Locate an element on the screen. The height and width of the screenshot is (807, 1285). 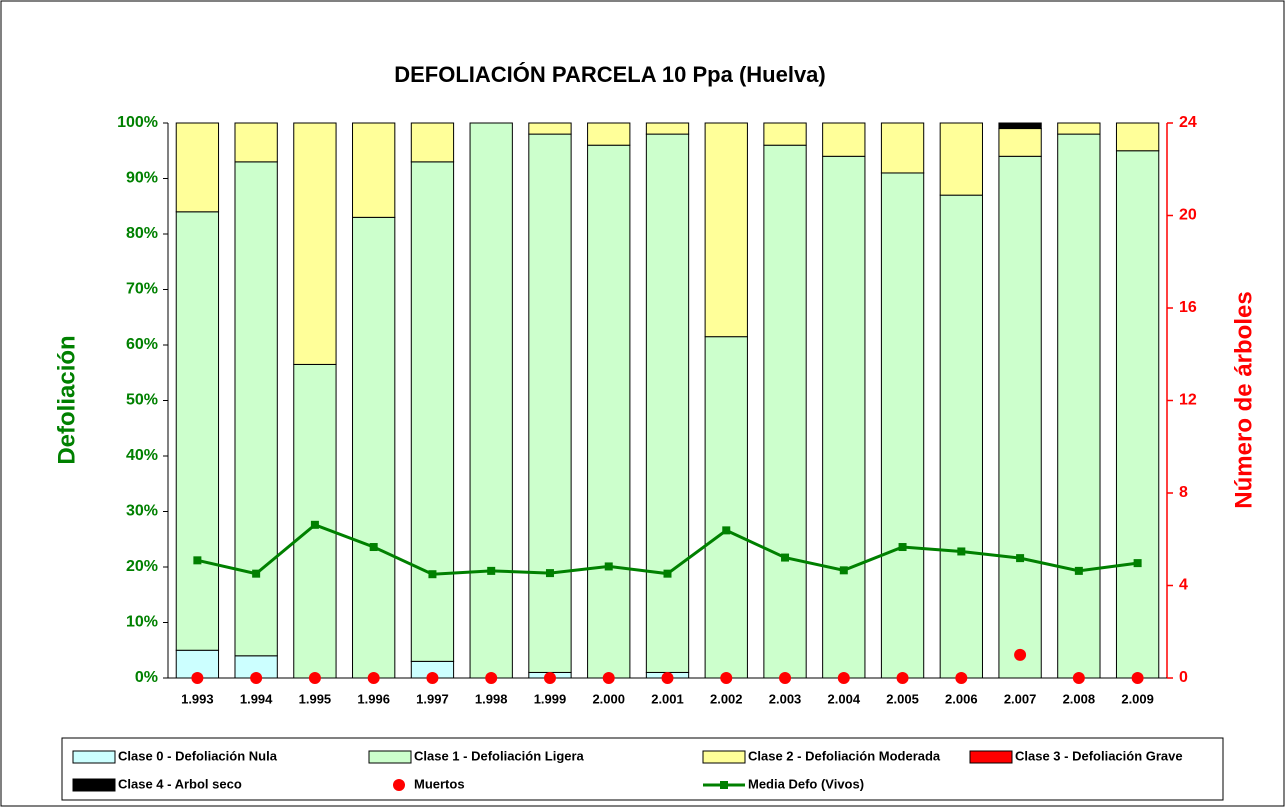
y-tick-label: 10% is located at coordinates (142, 622).